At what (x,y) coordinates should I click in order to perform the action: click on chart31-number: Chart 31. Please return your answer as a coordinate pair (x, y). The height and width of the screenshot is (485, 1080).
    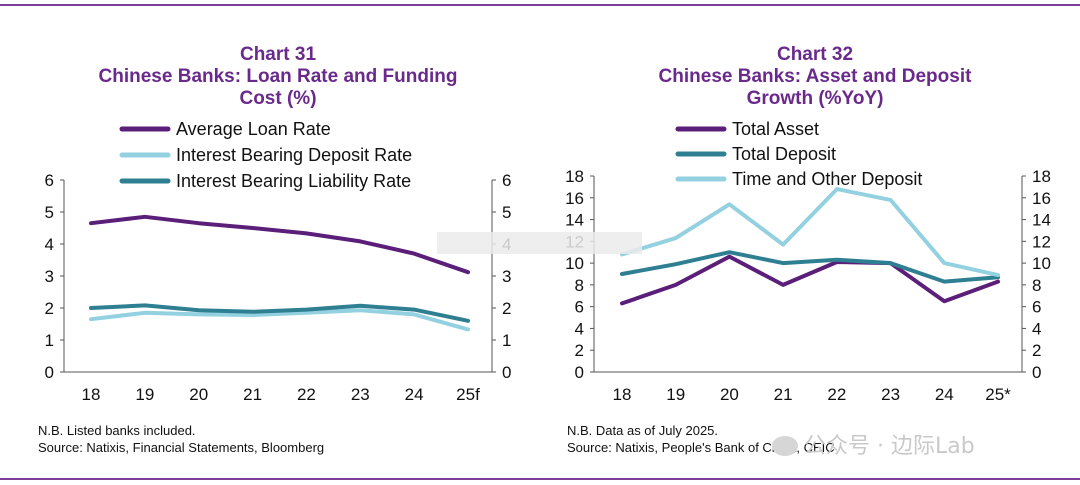
    Looking at the image, I should click on (278, 54).